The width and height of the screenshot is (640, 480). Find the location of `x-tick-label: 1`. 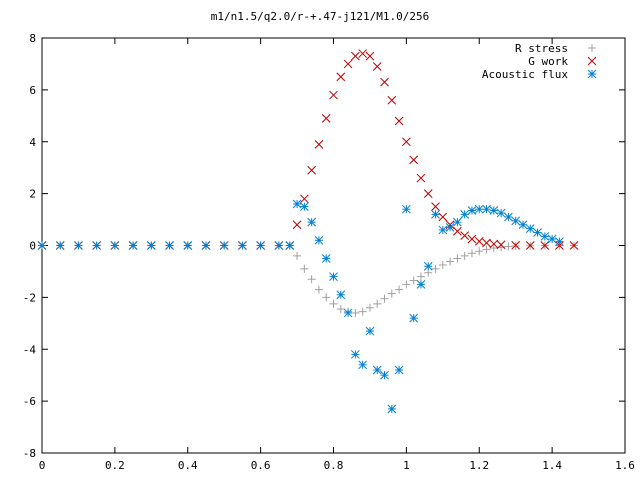

x-tick-label: 1 is located at coordinates (406, 465).